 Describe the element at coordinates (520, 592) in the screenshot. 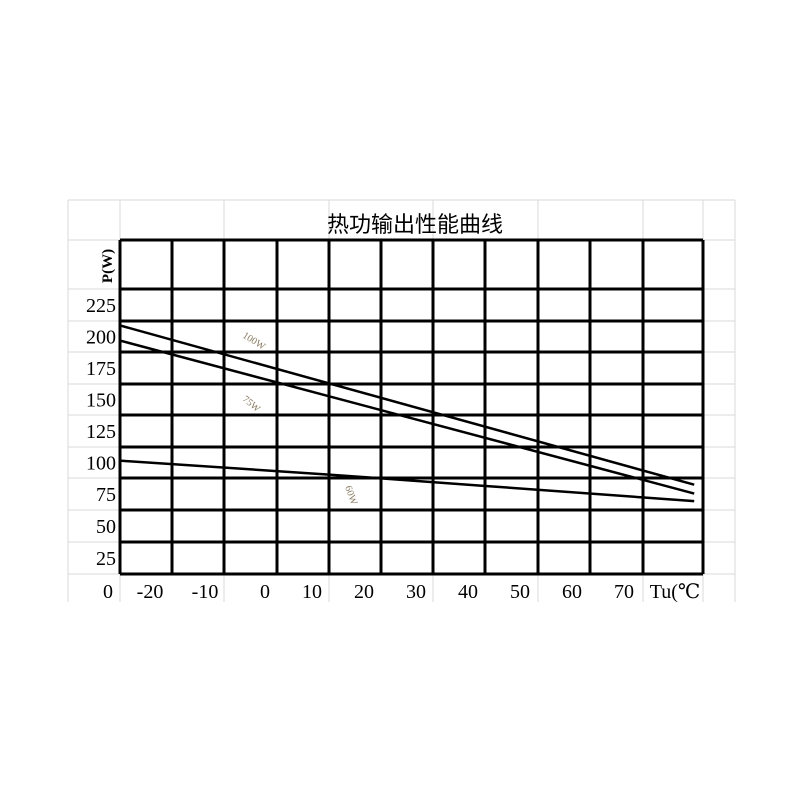

I see `x-tick-label: 50` at that location.